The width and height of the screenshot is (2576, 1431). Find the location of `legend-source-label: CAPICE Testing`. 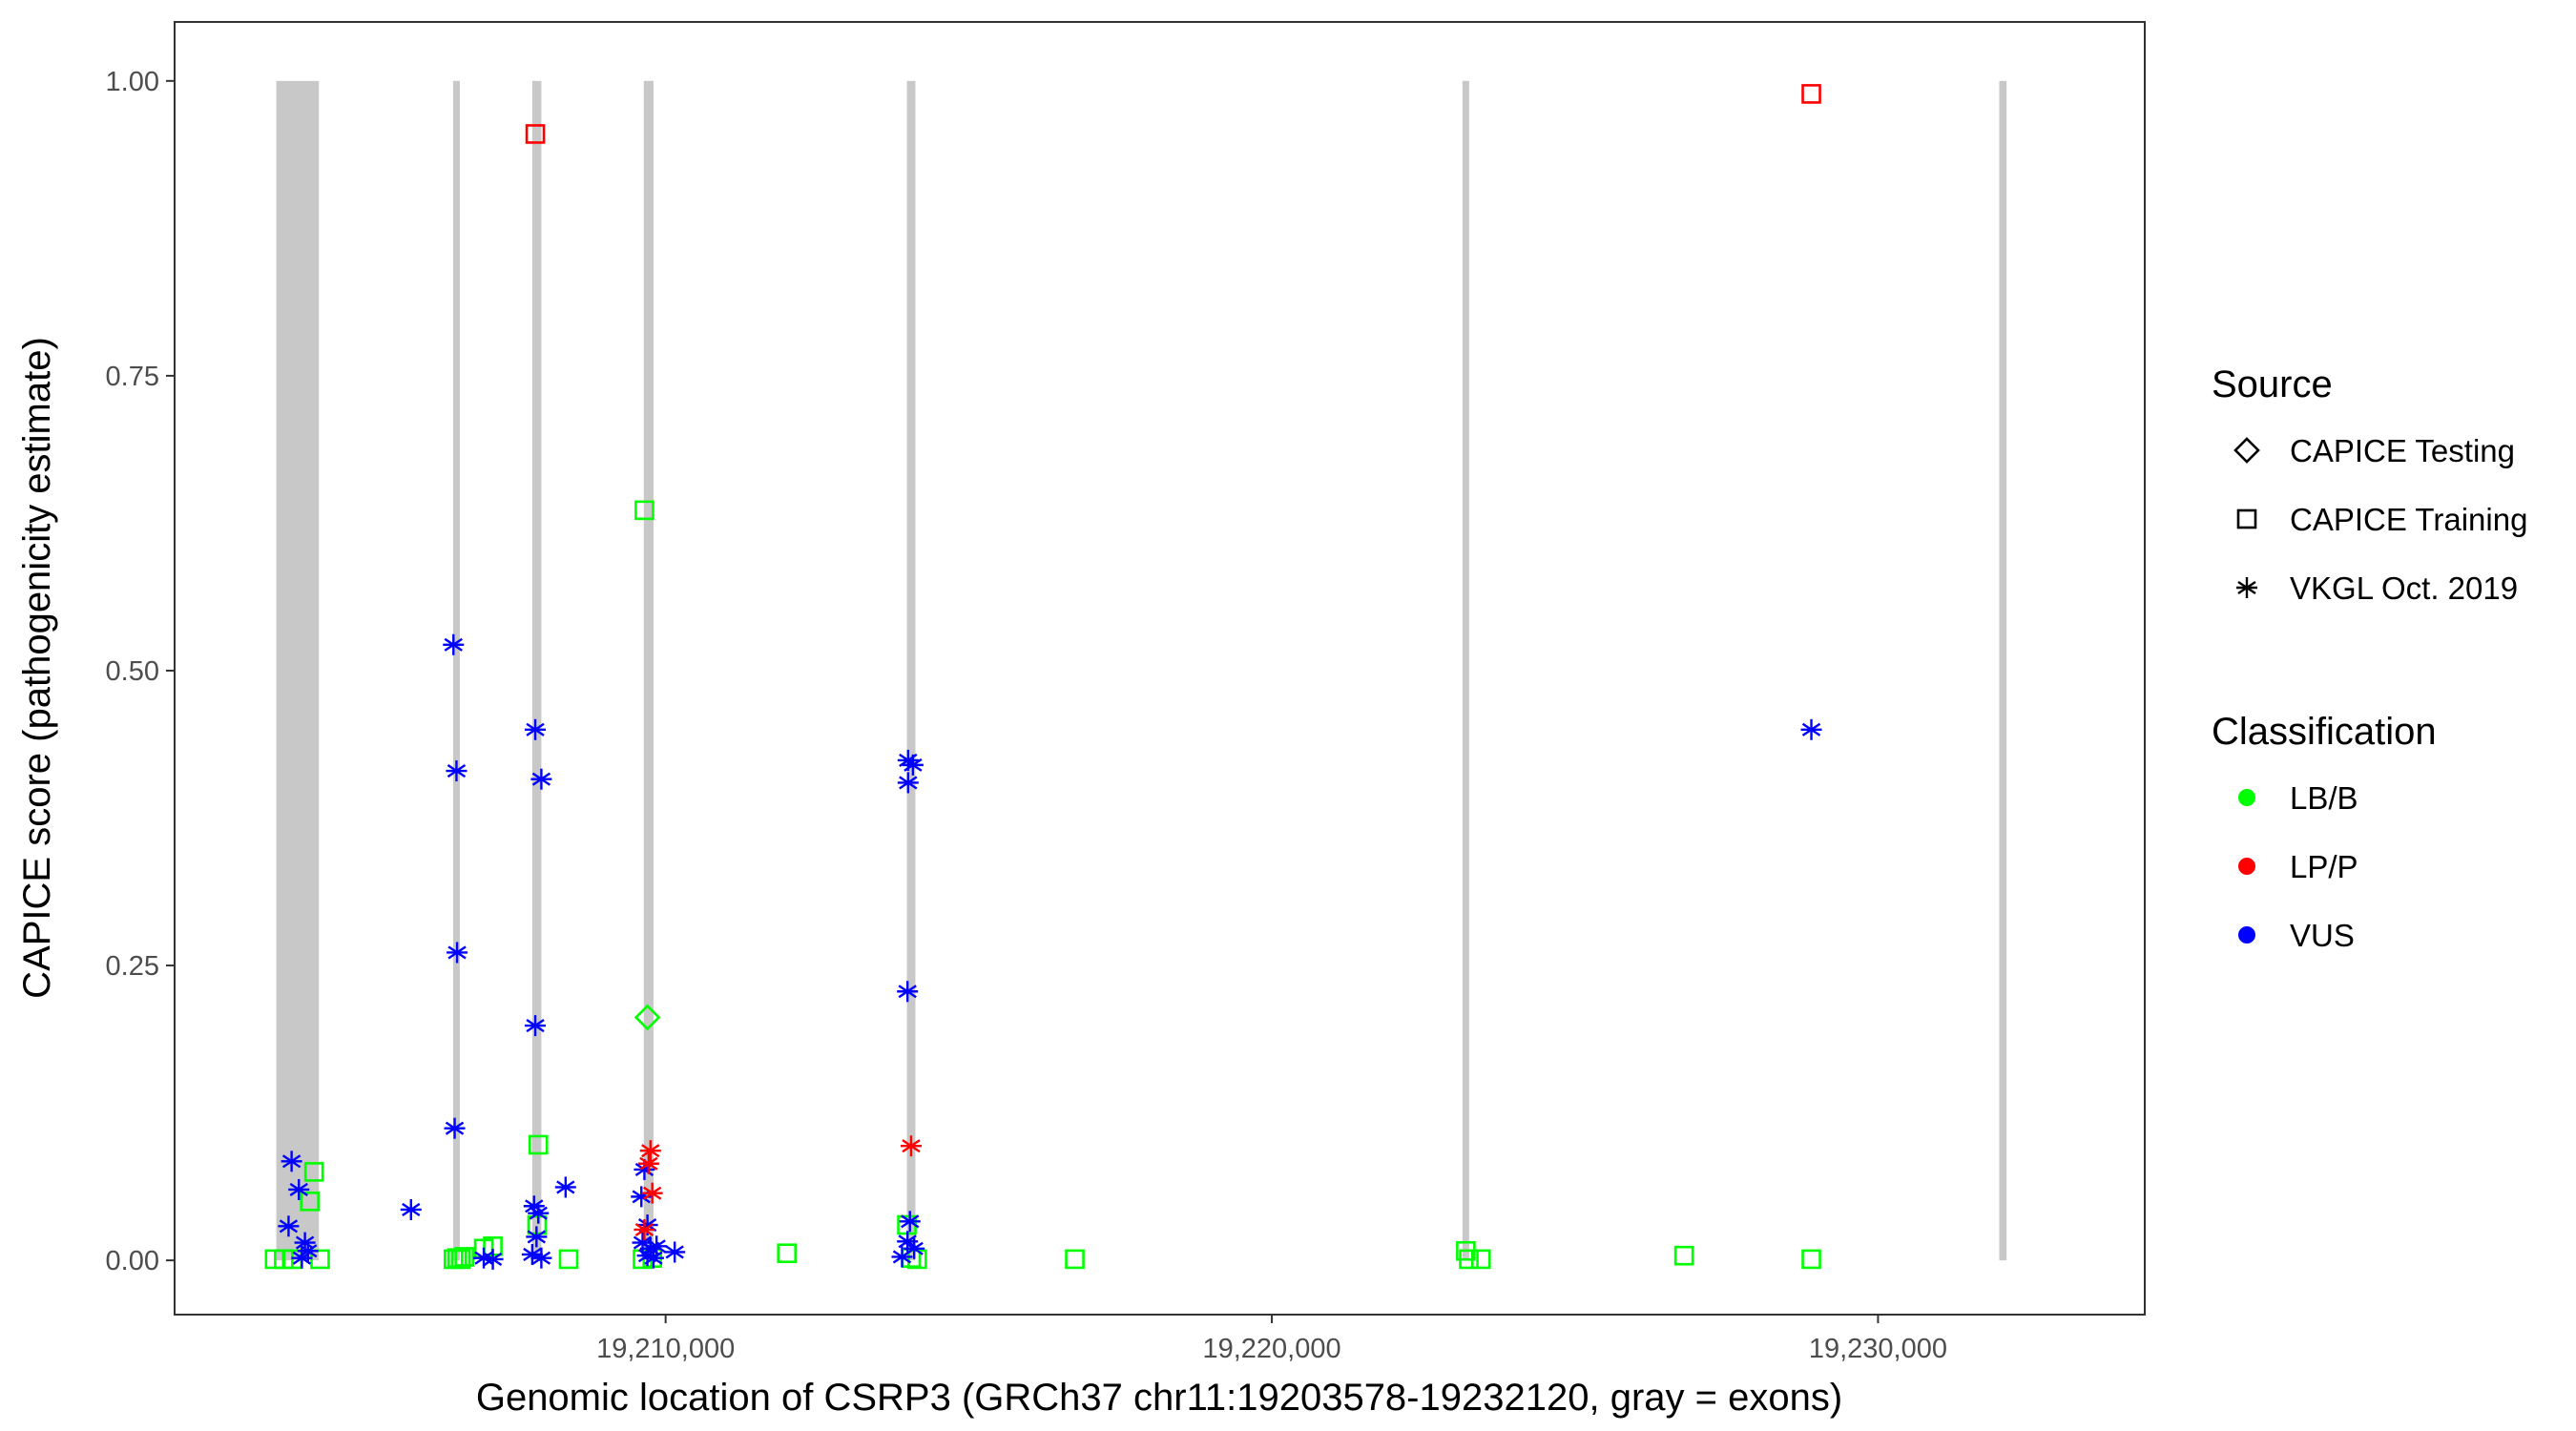

legend-source-label: CAPICE Testing is located at coordinates (2402, 450).